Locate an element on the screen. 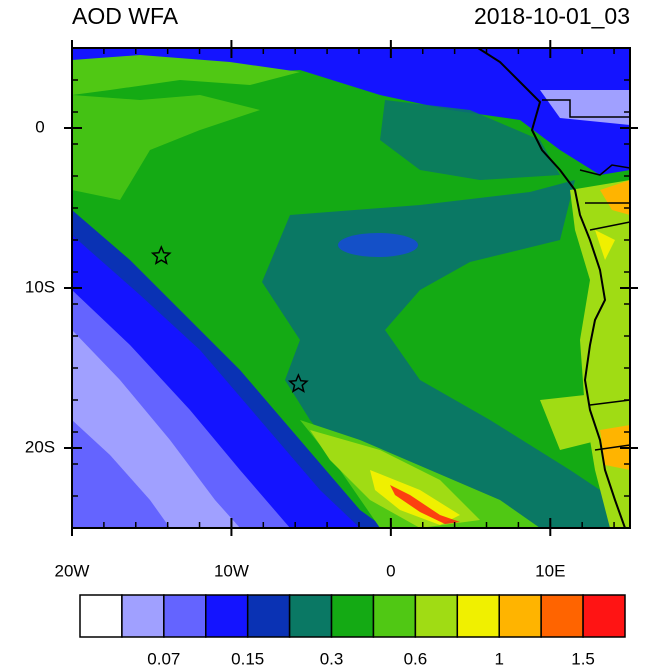  y-tick-label: 0 is located at coordinates (39, 126).